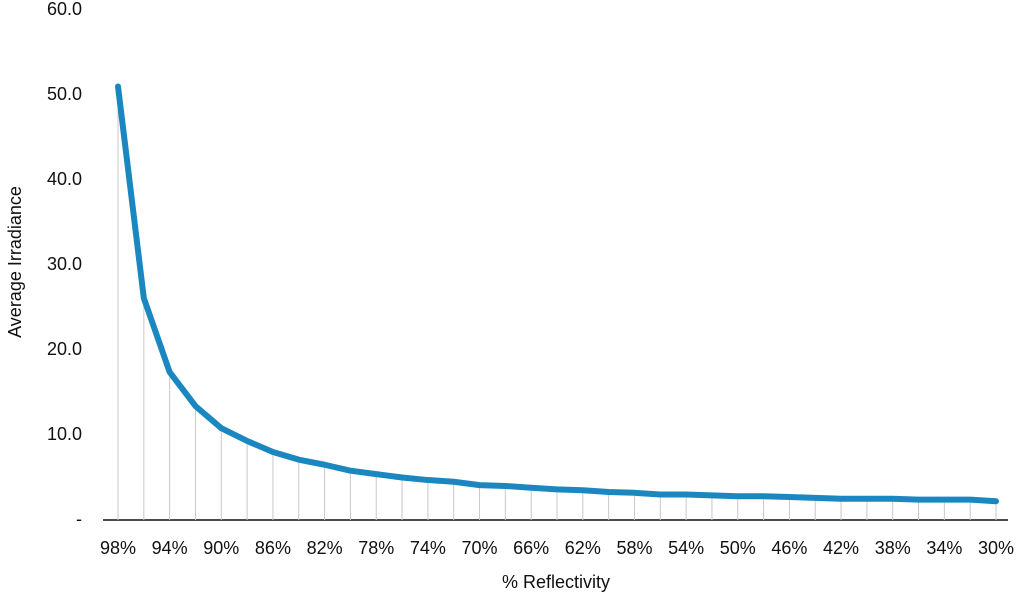 This screenshot has height=597, width=1024. What do you see at coordinates (273, 548) in the screenshot?
I see `x-tick-label: 86%` at bounding box center [273, 548].